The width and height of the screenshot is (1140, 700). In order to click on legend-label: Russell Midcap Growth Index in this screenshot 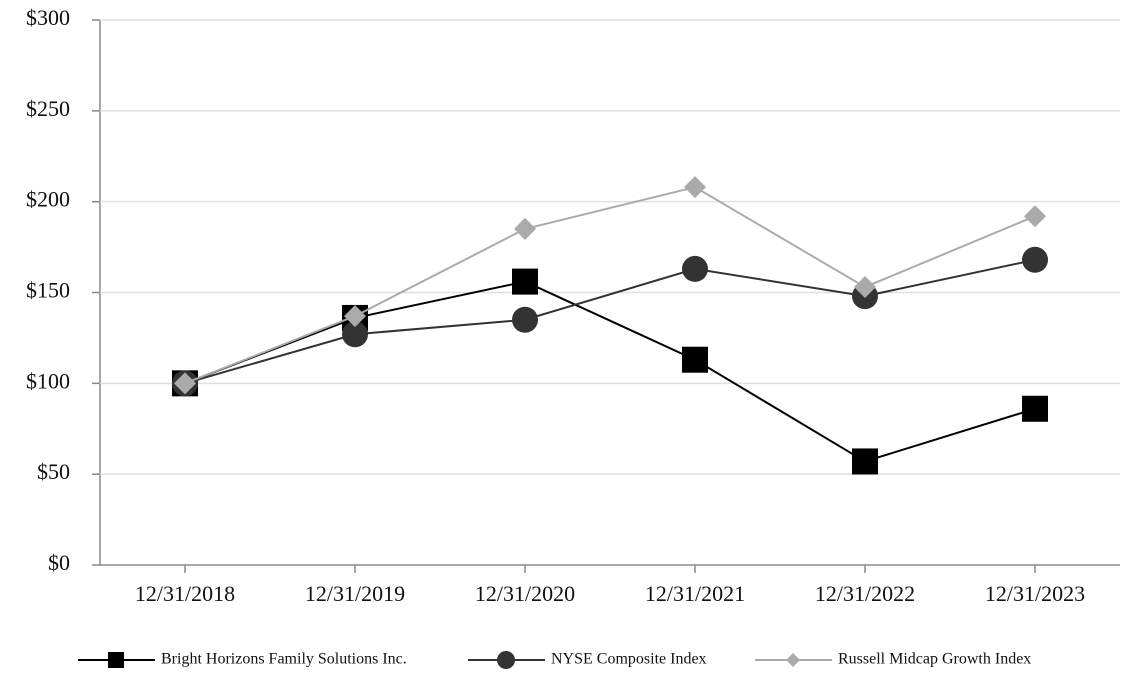, I will do `click(934, 659)`.